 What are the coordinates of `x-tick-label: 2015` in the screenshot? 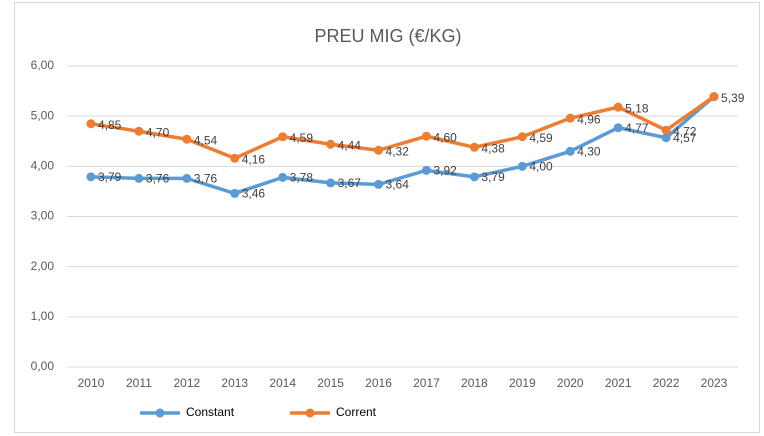 It's located at (330, 383).